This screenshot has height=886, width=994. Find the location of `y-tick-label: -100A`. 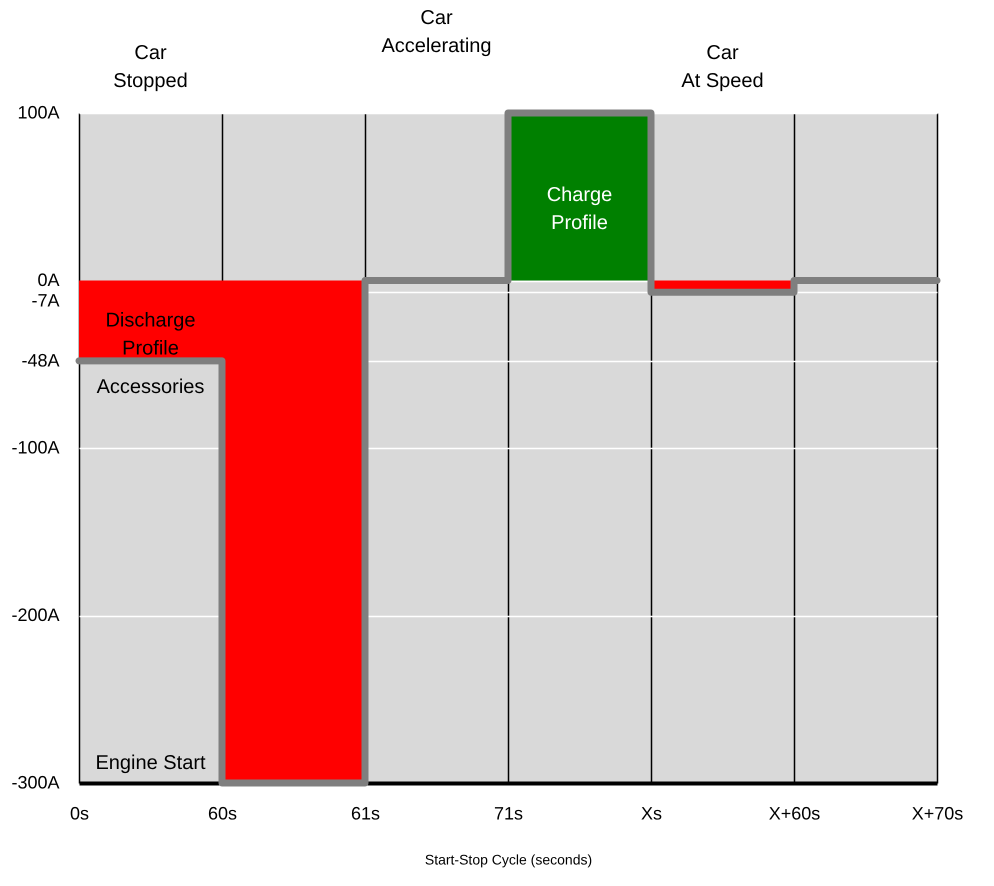

y-tick-label: -100A is located at coordinates (35, 448).